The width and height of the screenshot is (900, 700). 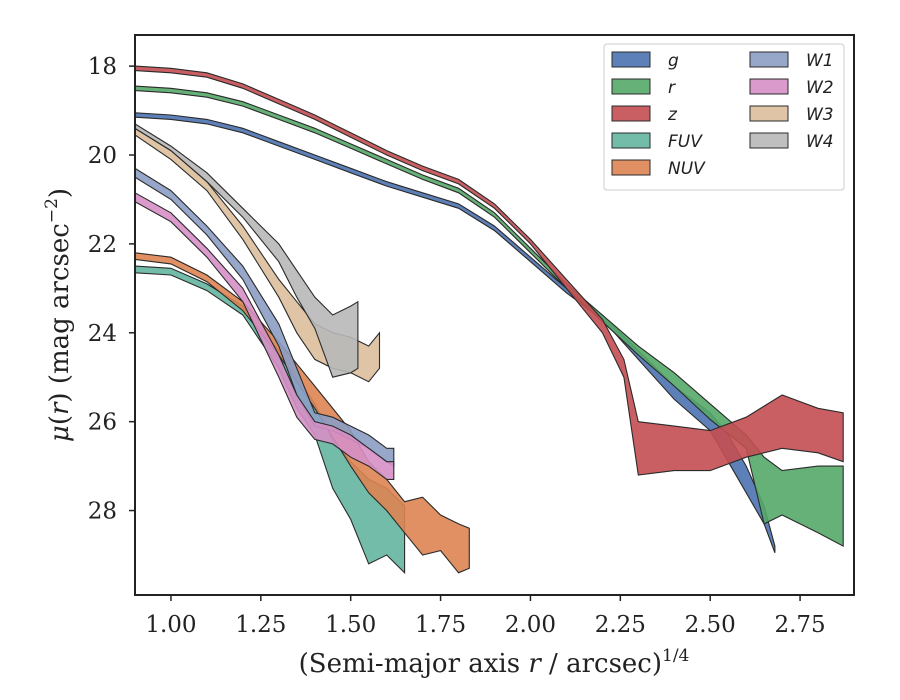 What do you see at coordinates (102, 67) in the screenshot?
I see `y-tick-label: 18` at bounding box center [102, 67].